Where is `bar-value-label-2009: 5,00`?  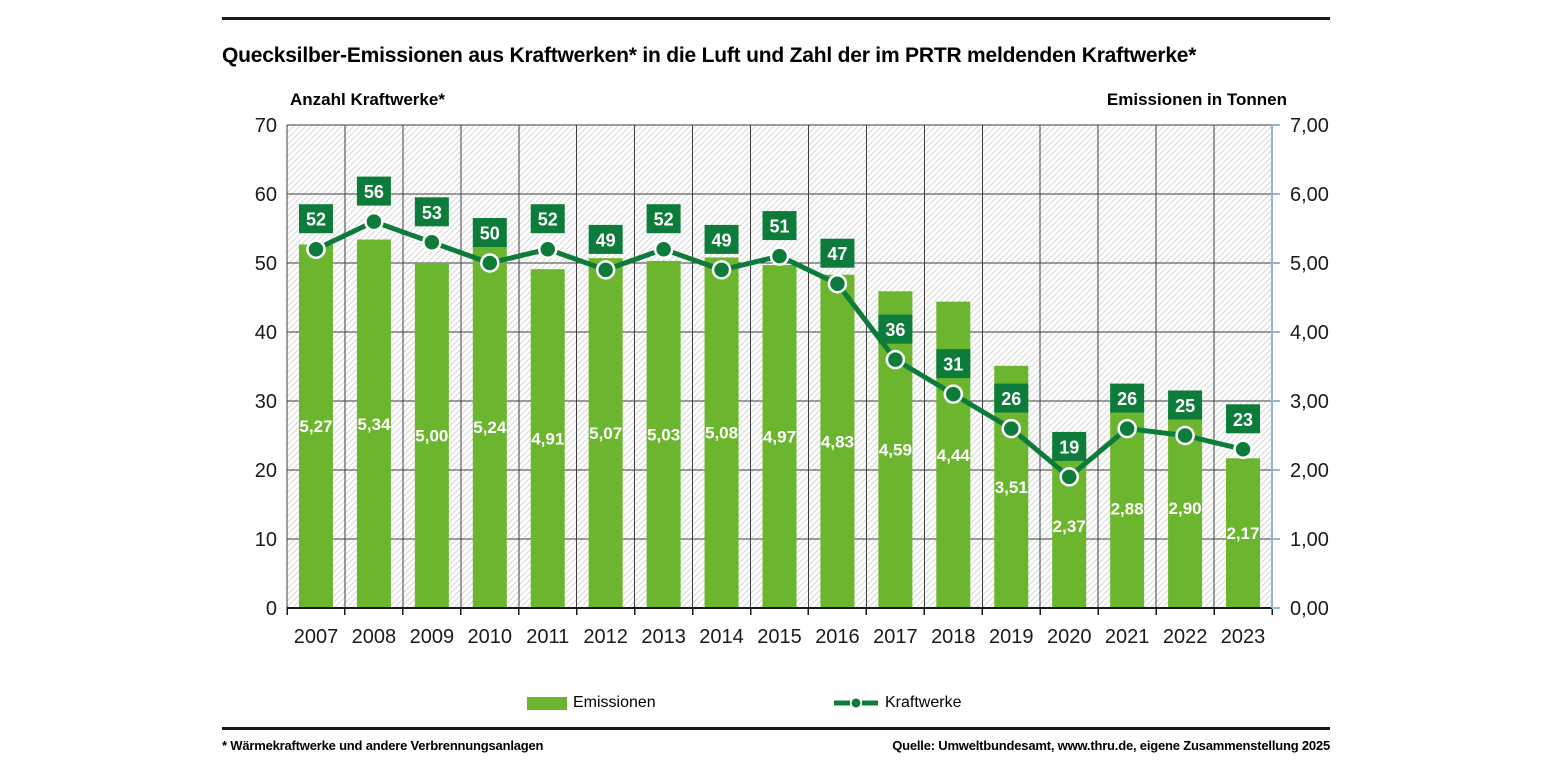
bar-value-label-2009: 5,00 is located at coordinates (431, 436).